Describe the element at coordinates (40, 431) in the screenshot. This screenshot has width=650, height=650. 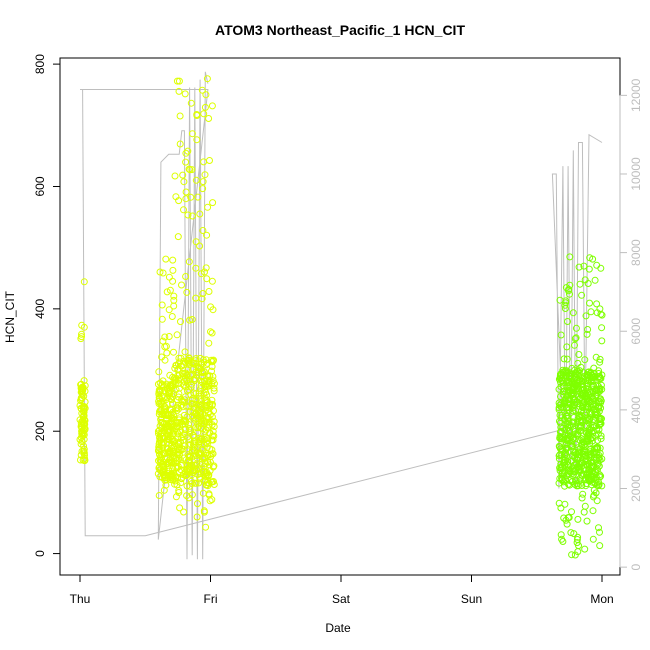
I see `y-tick-label: 200` at that location.